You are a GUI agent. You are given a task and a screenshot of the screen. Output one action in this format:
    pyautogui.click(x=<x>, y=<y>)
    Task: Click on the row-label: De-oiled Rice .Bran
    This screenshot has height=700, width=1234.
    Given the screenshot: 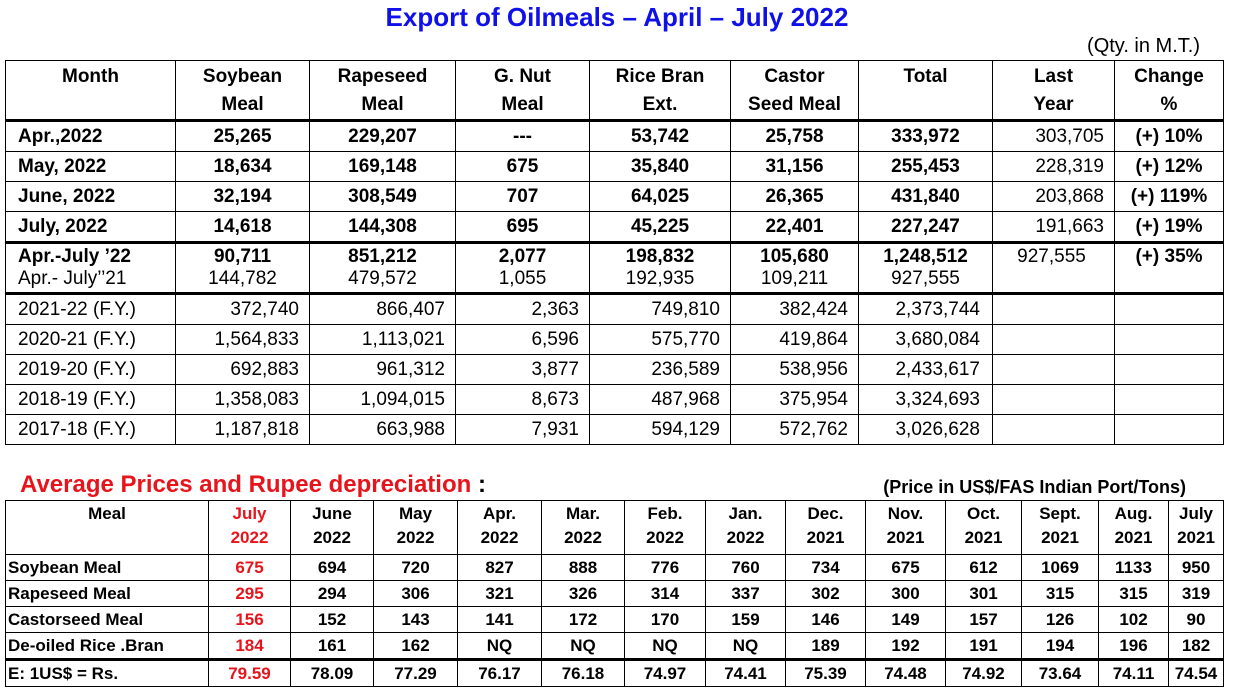 What is the action you would take?
    pyautogui.click(x=107, y=646)
    